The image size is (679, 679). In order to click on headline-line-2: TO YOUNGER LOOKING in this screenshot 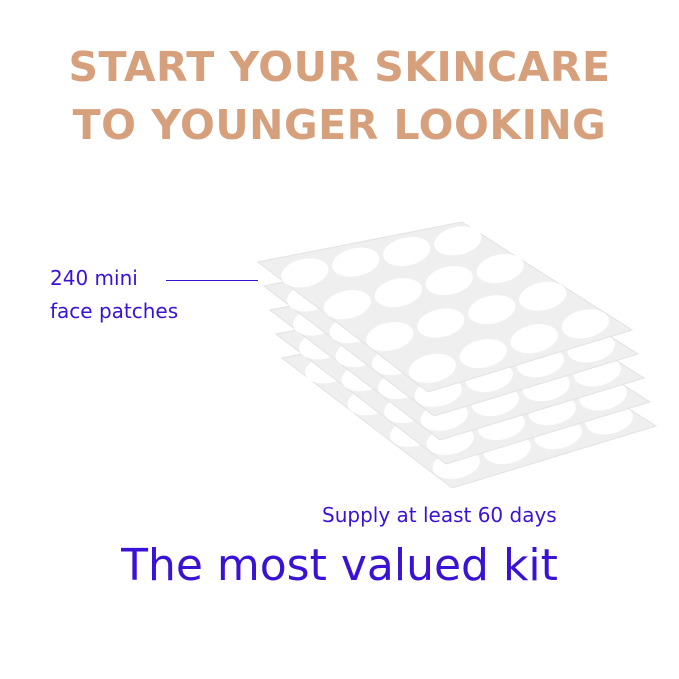, I will do `click(339, 125)`.